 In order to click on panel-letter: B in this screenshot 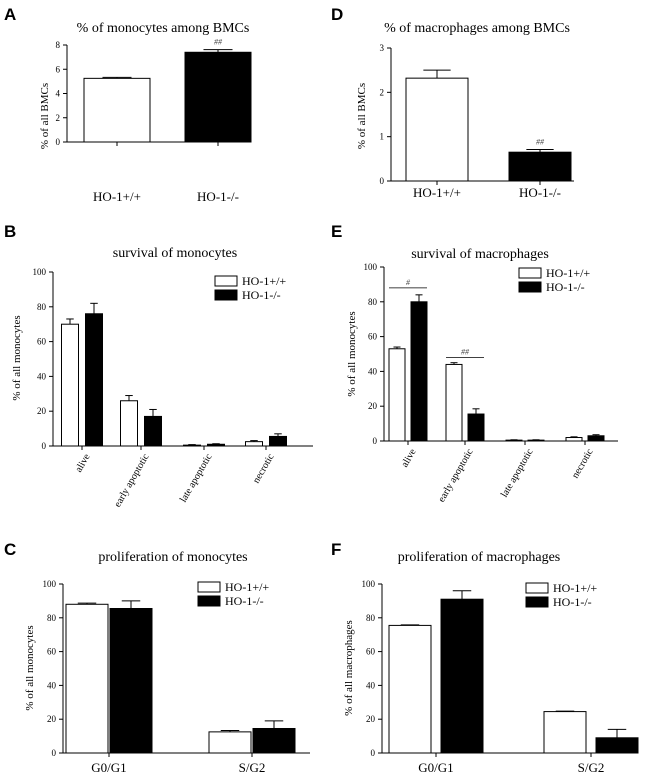, I will do `click(10, 231)`.